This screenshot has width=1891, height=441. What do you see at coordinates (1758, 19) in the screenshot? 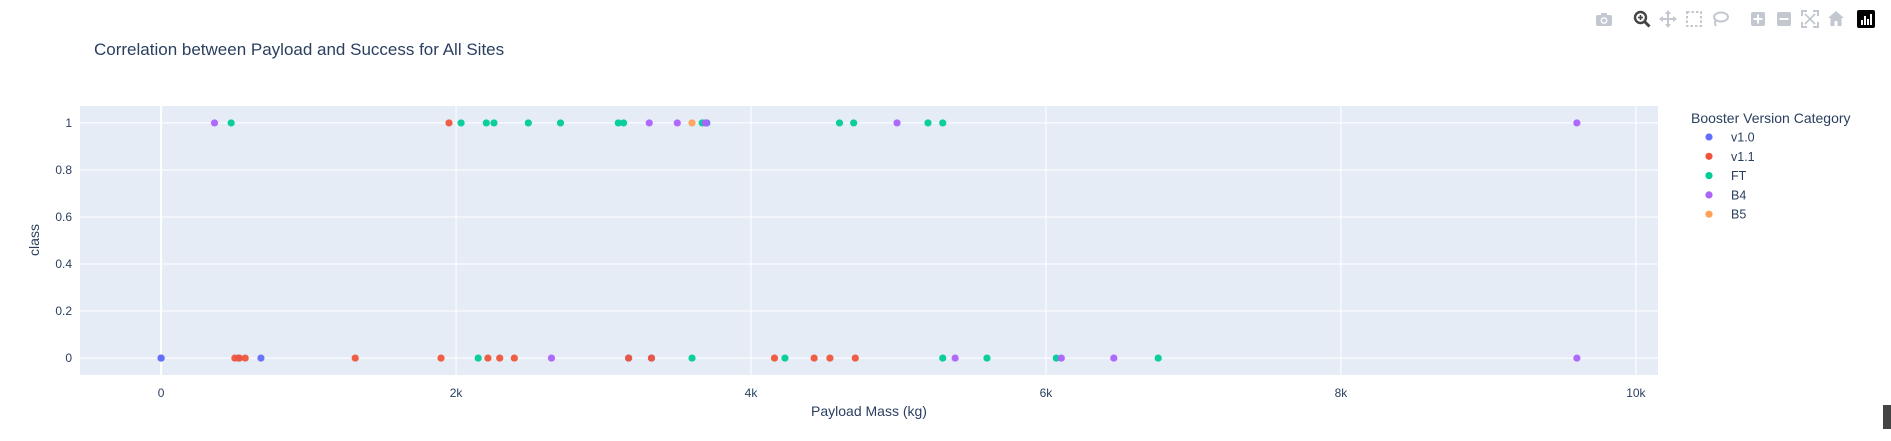
I see `zoom-in-icon` at bounding box center [1758, 19].